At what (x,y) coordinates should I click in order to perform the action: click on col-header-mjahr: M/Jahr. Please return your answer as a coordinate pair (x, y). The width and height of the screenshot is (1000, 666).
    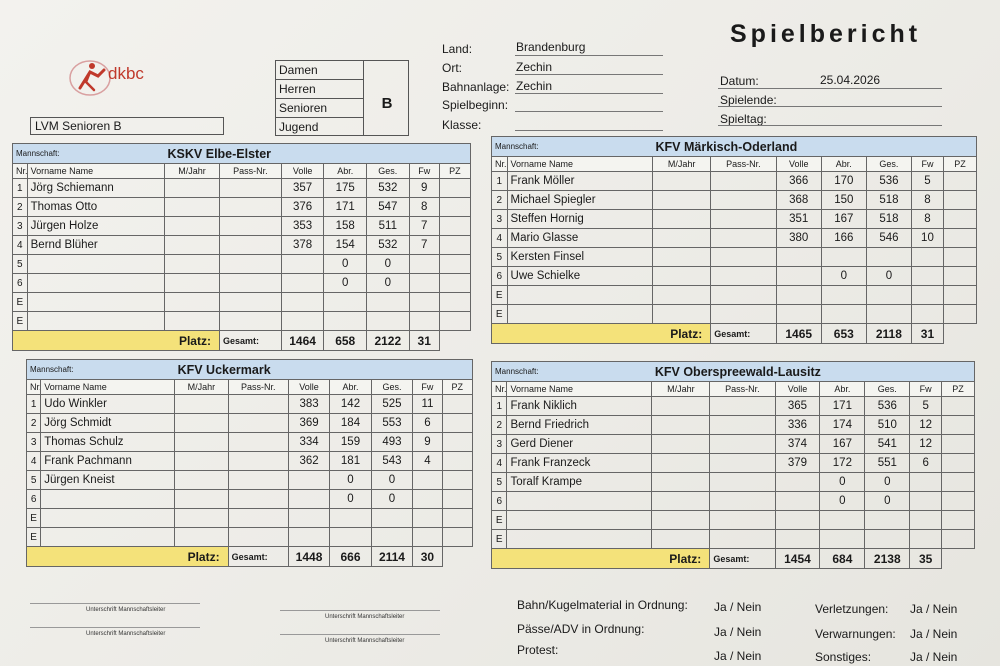
    Looking at the image, I should click on (682, 164).